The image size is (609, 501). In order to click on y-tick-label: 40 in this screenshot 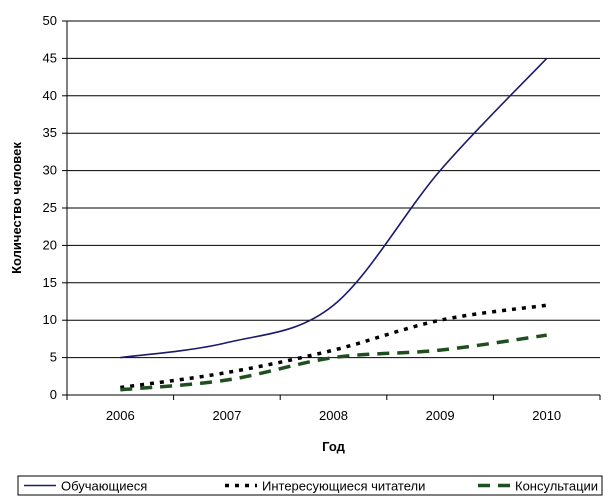, I will do `click(50, 95)`.